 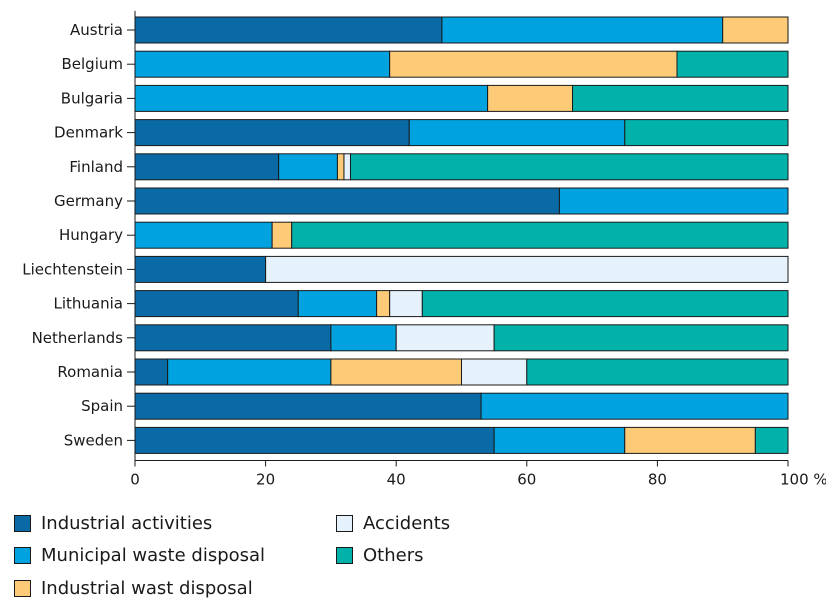 I want to click on bar-segment-romania-accidents, so click(x=494, y=372).